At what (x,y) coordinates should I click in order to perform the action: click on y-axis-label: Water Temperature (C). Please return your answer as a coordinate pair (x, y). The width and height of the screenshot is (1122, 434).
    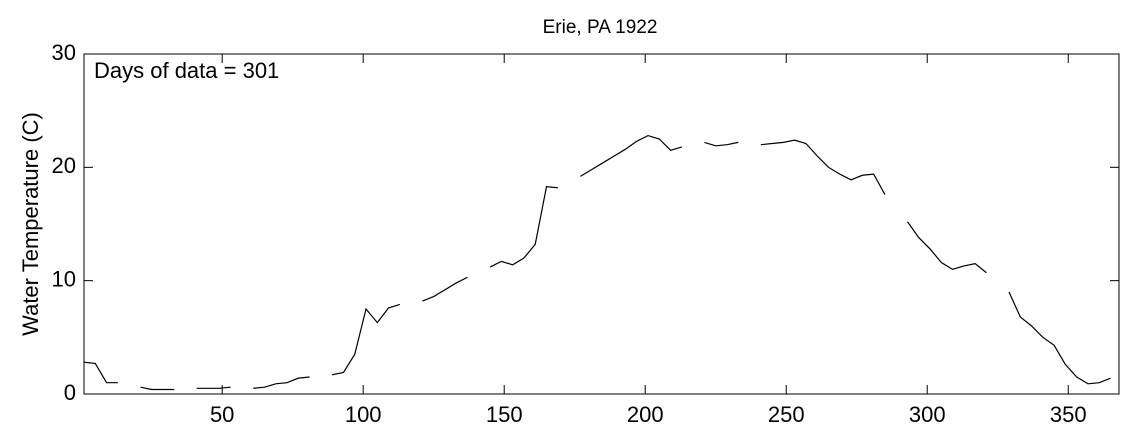
    Looking at the image, I should click on (30, 224).